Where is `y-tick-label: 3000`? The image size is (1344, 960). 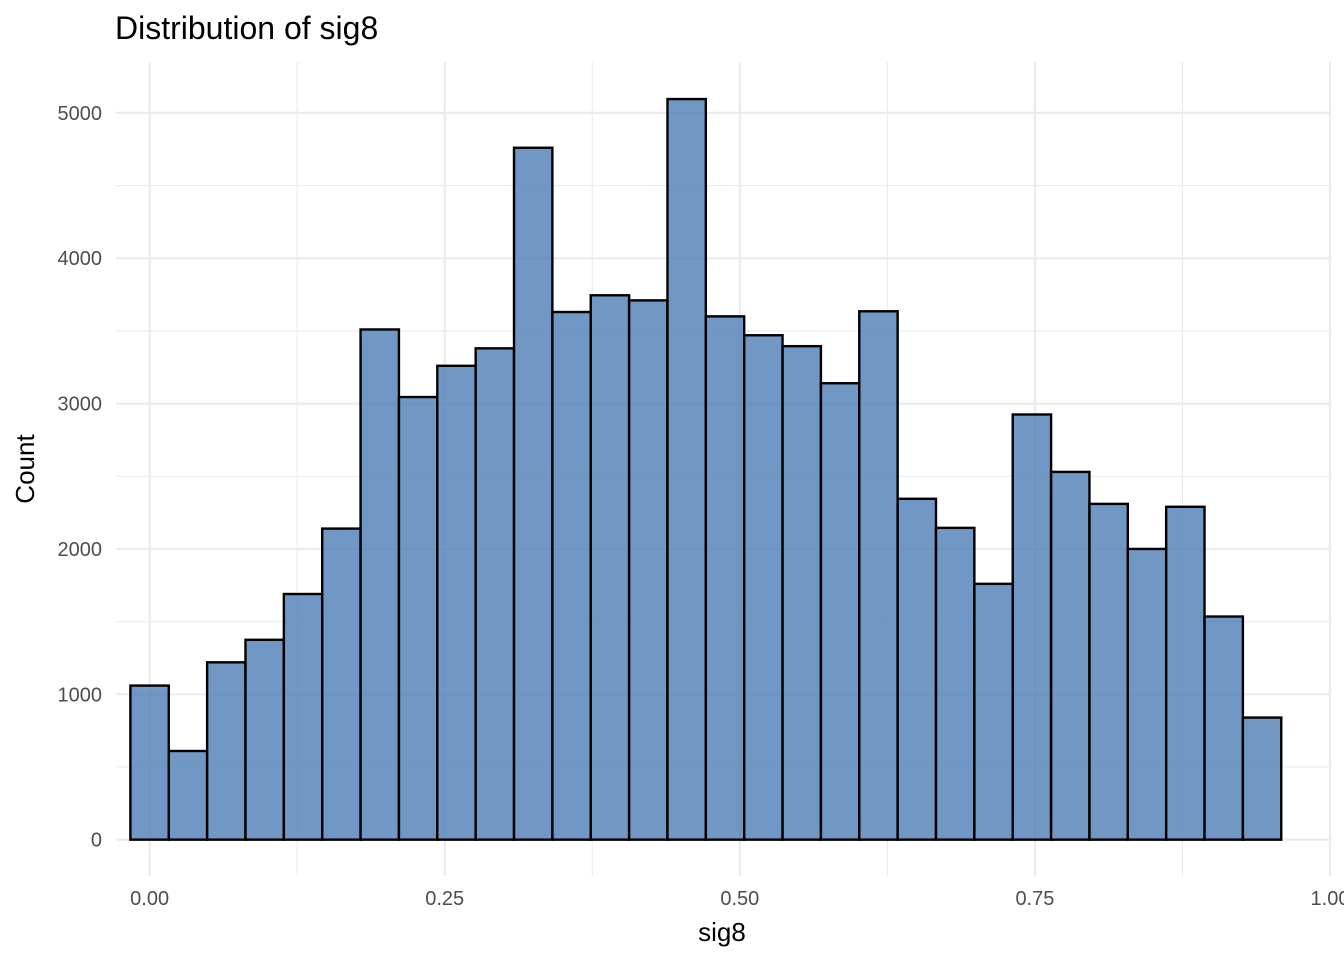 y-tick-label: 3000 is located at coordinates (80, 405).